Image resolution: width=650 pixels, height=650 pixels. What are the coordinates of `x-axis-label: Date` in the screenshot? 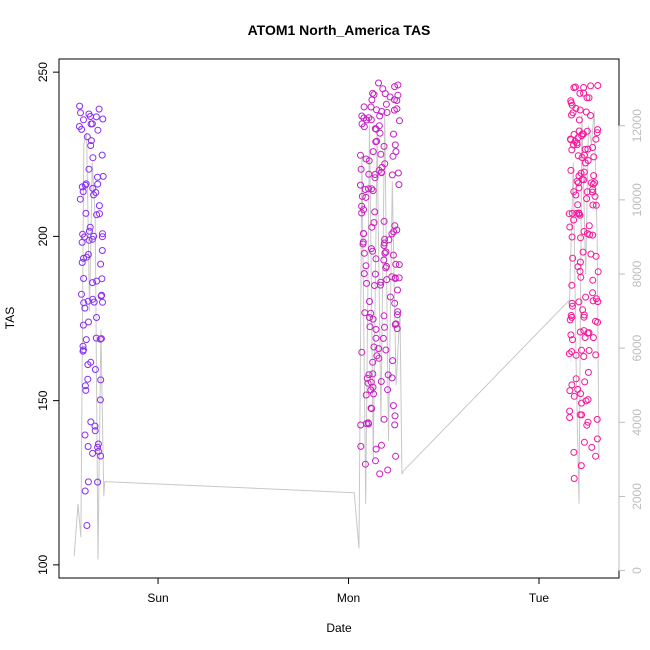 It's located at (339, 628).